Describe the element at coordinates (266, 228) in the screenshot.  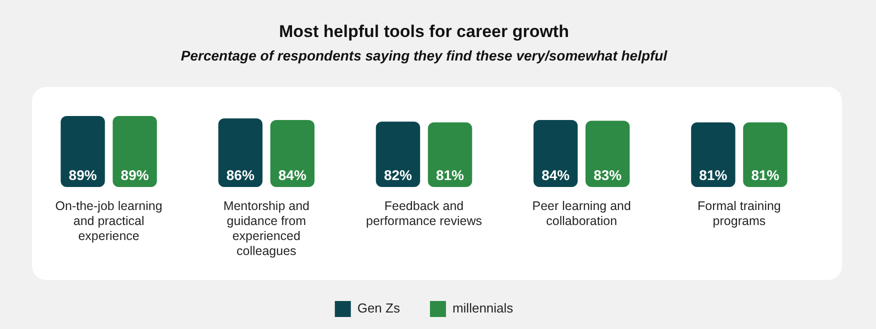
I see `x-tick-label: Mentorship and guidance from experienced colleagues` at that location.